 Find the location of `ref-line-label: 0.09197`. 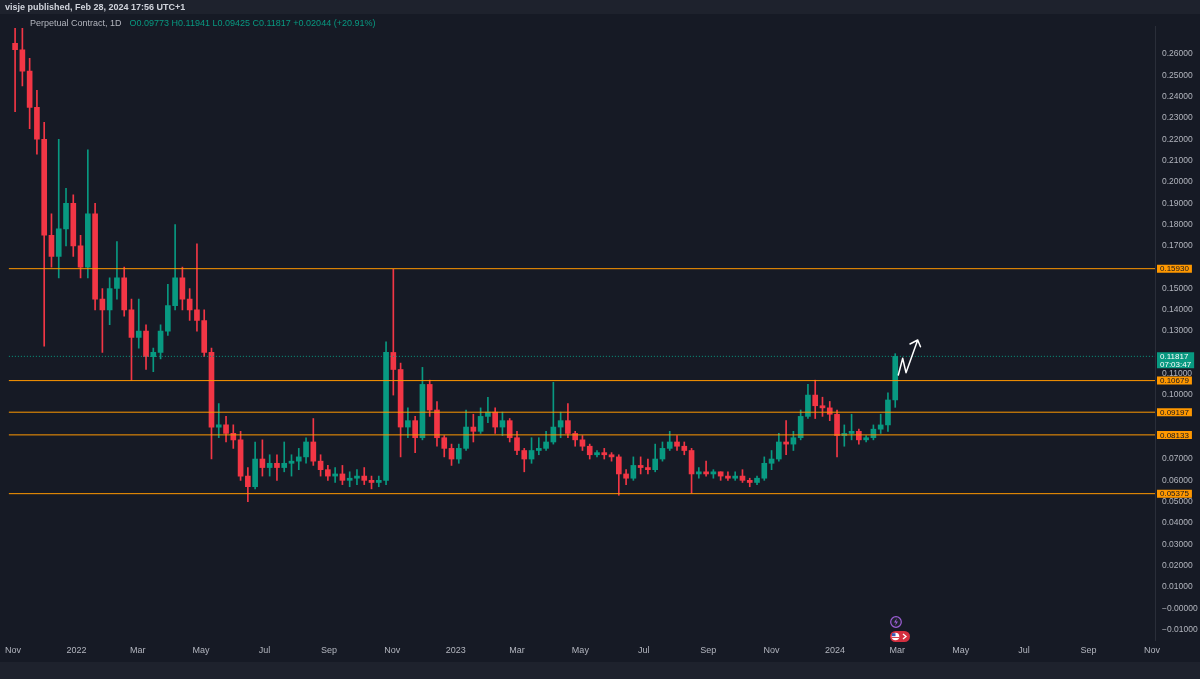

ref-line-label: 0.09197 is located at coordinates (1175, 412).